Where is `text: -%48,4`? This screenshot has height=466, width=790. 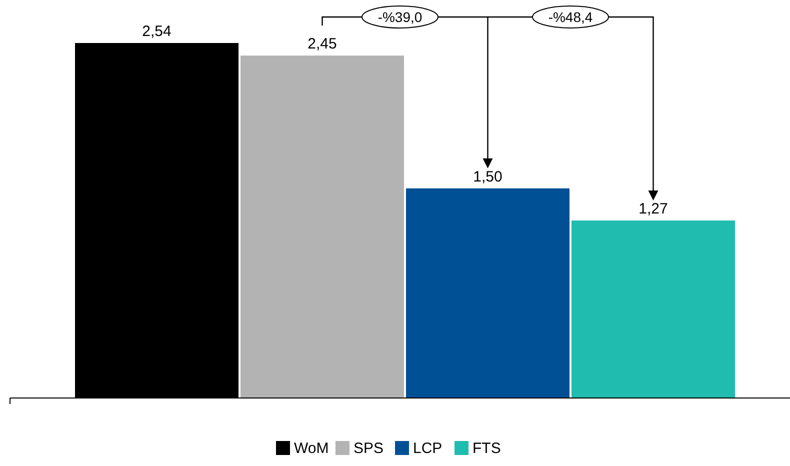
text: -%48,4 is located at coordinates (570, 17).